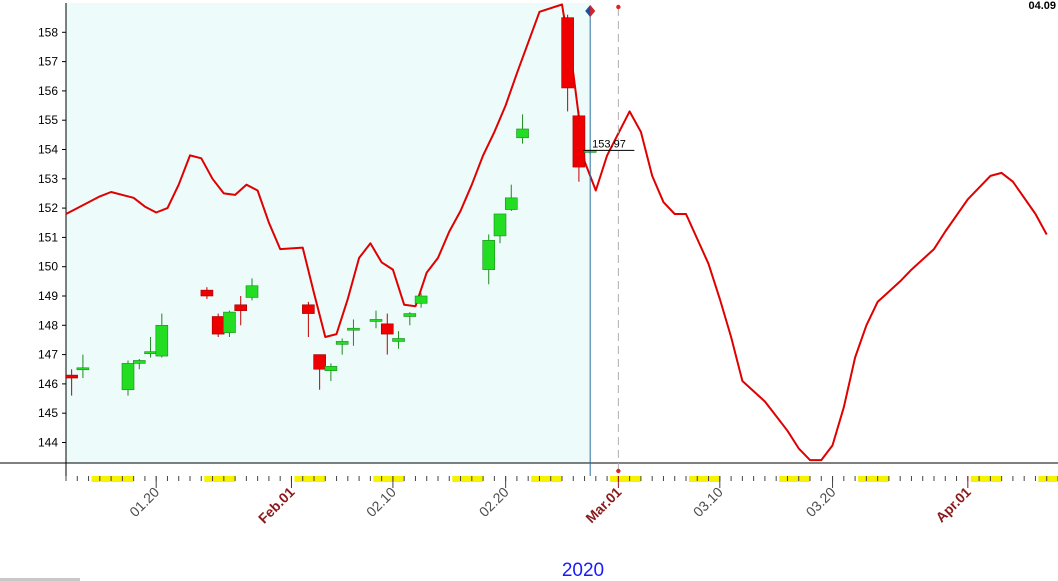 The width and height of the screenshot is (1058, 581). Describe the element at coordinates (48, 413) in the screenshot. I see `y-tick-label: 145` at that location.